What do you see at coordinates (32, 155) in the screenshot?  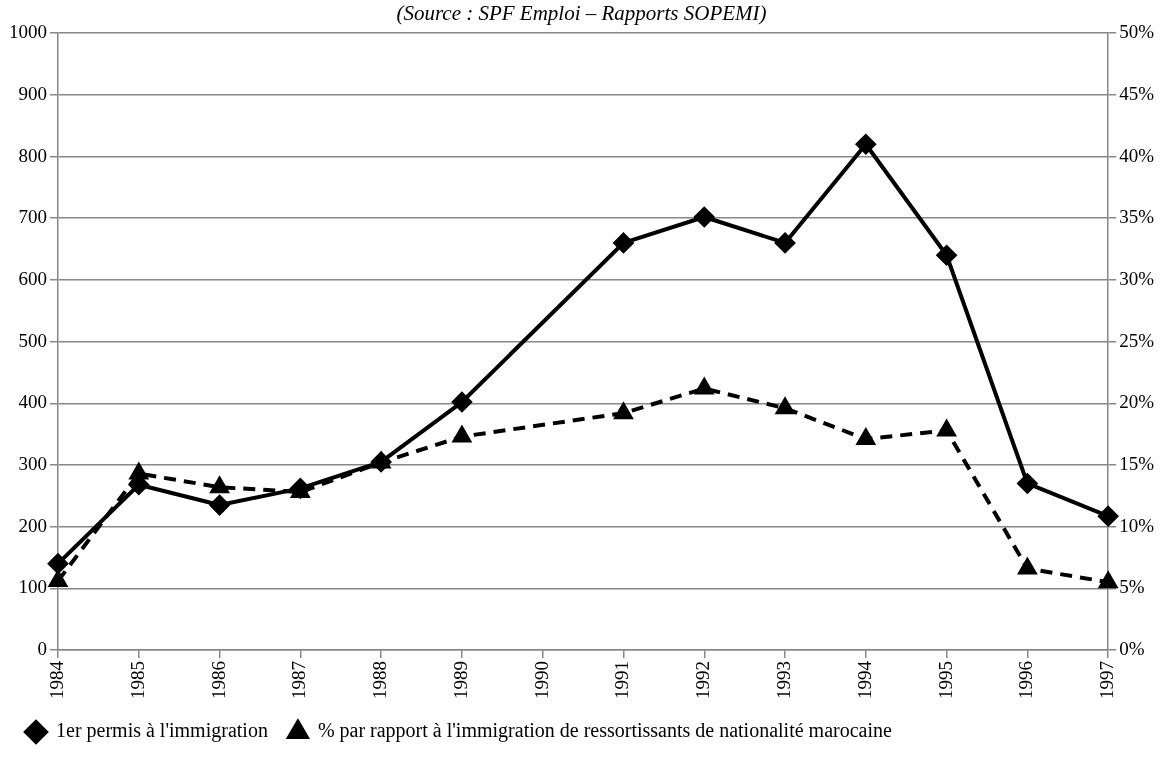 I see `y-tick-label: 800` at bounding box center [32, 155].